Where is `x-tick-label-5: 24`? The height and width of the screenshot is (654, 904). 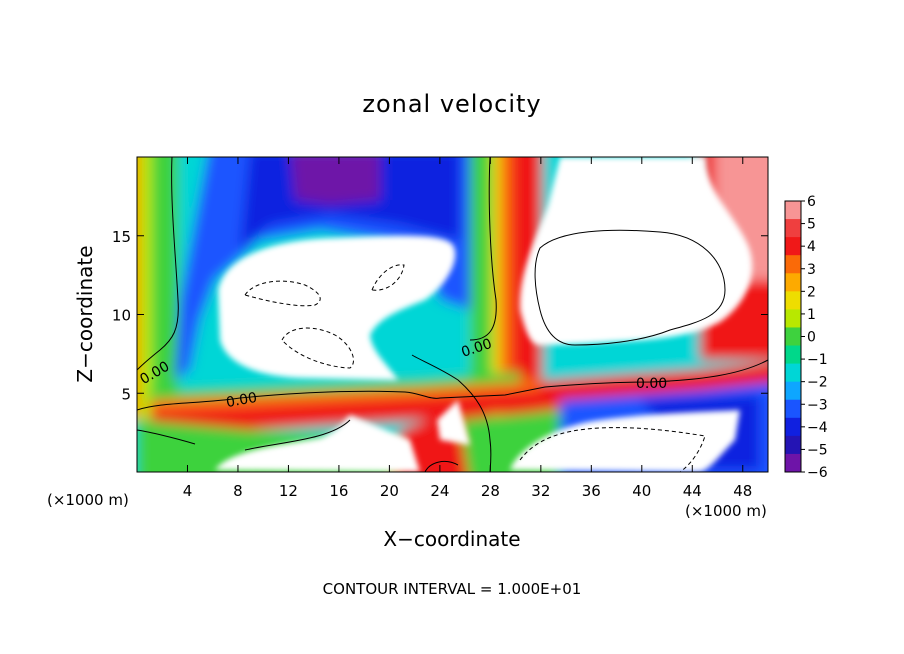
x-tick-label-5: 24 is located at coordinates (439, 491).